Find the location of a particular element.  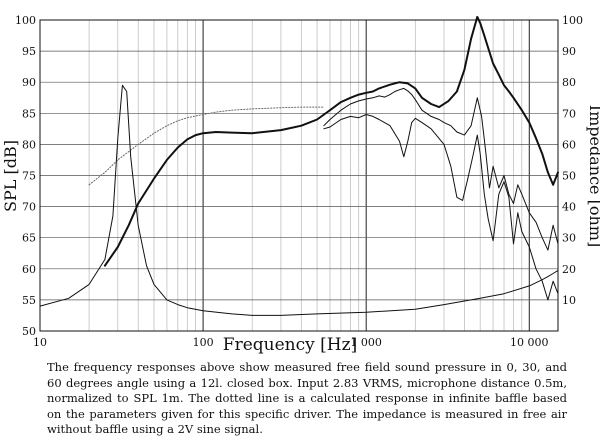

y-left-tick-label: 95 is located at coordinates (29, 51).